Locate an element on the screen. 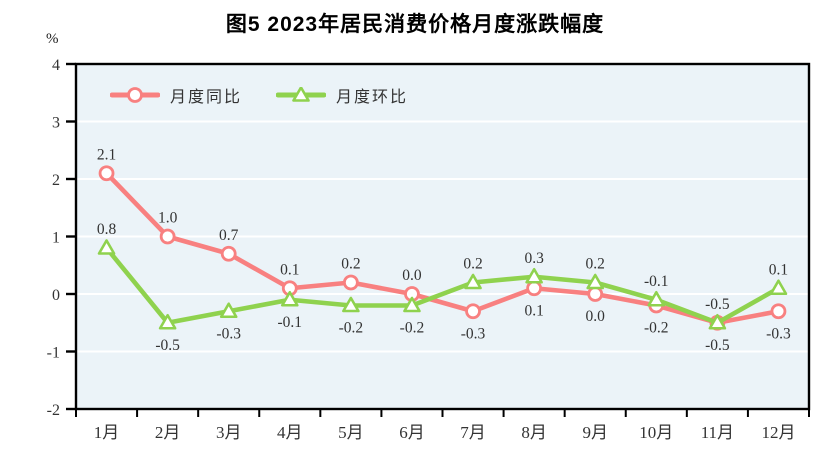 The image size is (830, 463). svg-text: 12月 is located at coordinates (778, 432).